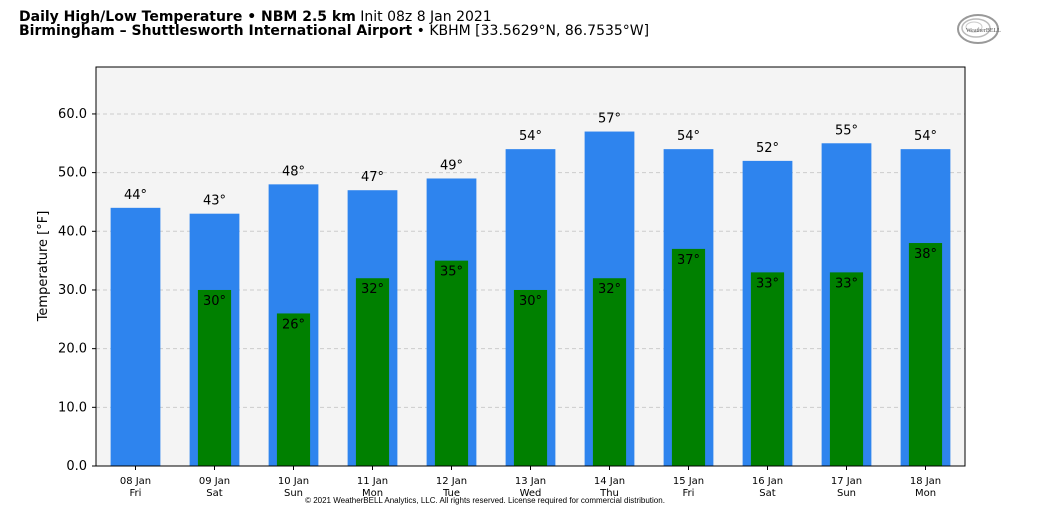  Describe the element at coordinates (846, 130) in the screenshot. I see `high-temp-label: 55°` at that location.